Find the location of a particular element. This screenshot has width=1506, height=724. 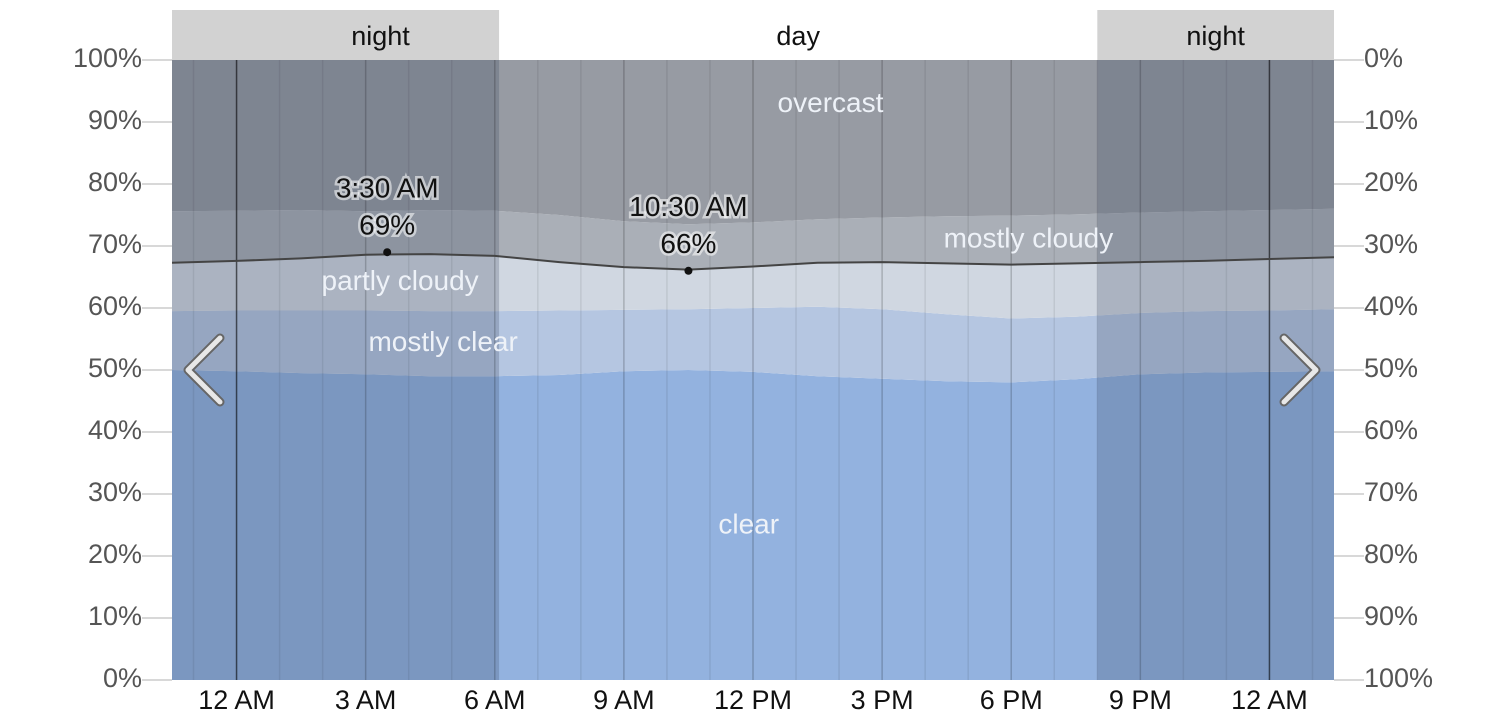

y2-tick-label: 0% is located at coordinates (1383, 58).